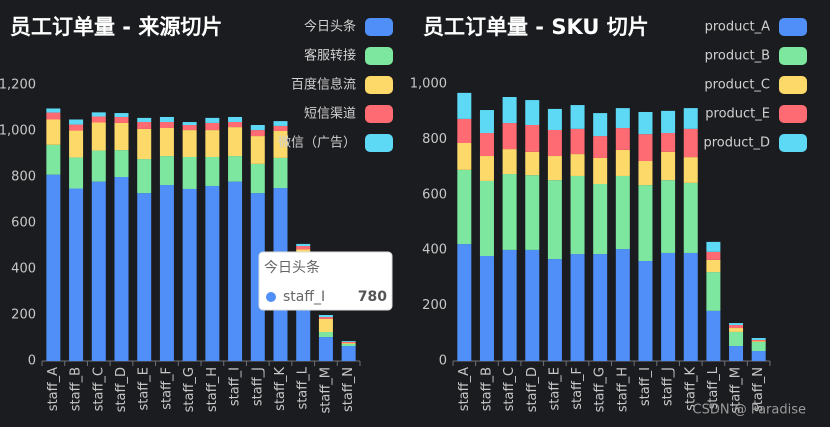 The width and height of the screenshot is (830, 427). What do you see at coordinates (750, 410) in the screenshot?
I see `watermark: CSDN @ Paradise` at bounding box center [750, 410].